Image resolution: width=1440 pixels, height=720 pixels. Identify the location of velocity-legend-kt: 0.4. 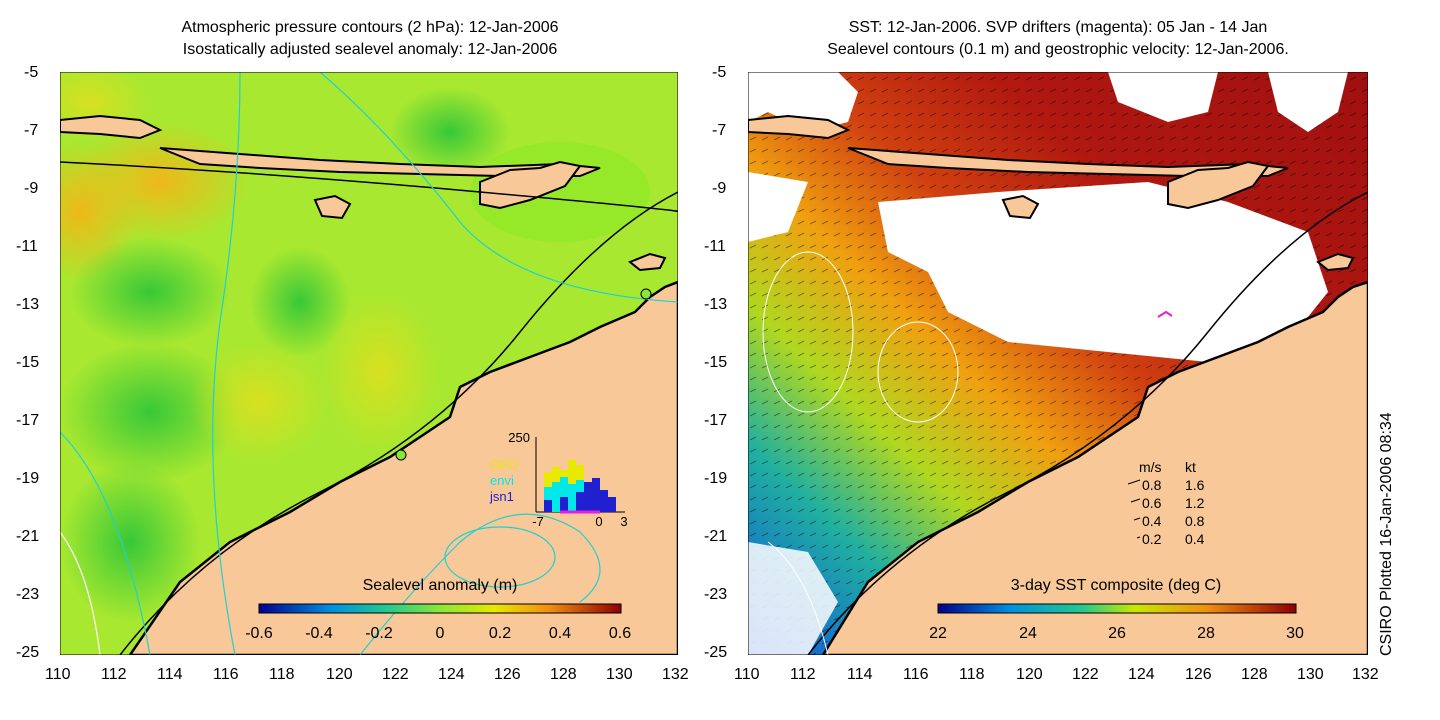
(1195, 539).